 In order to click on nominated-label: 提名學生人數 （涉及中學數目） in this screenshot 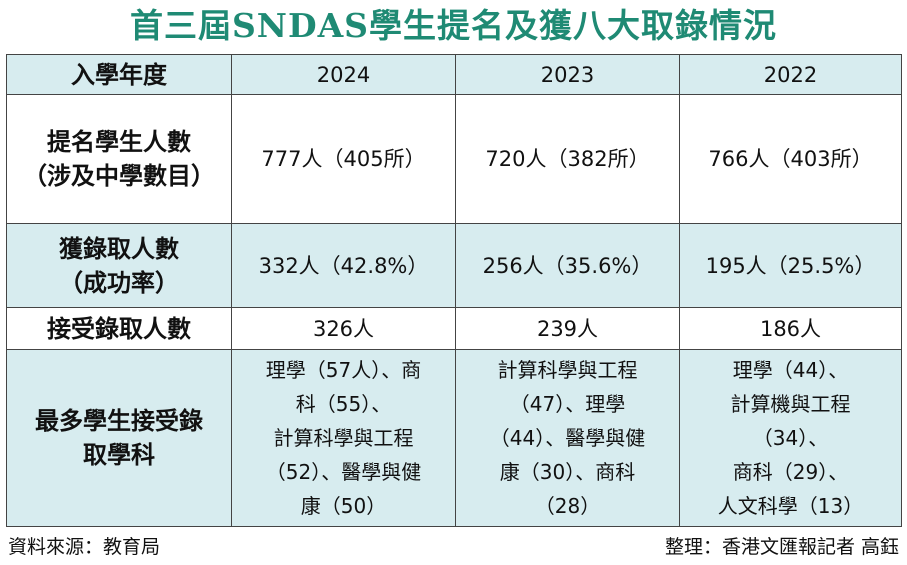, I will do `click(119, 159)`.